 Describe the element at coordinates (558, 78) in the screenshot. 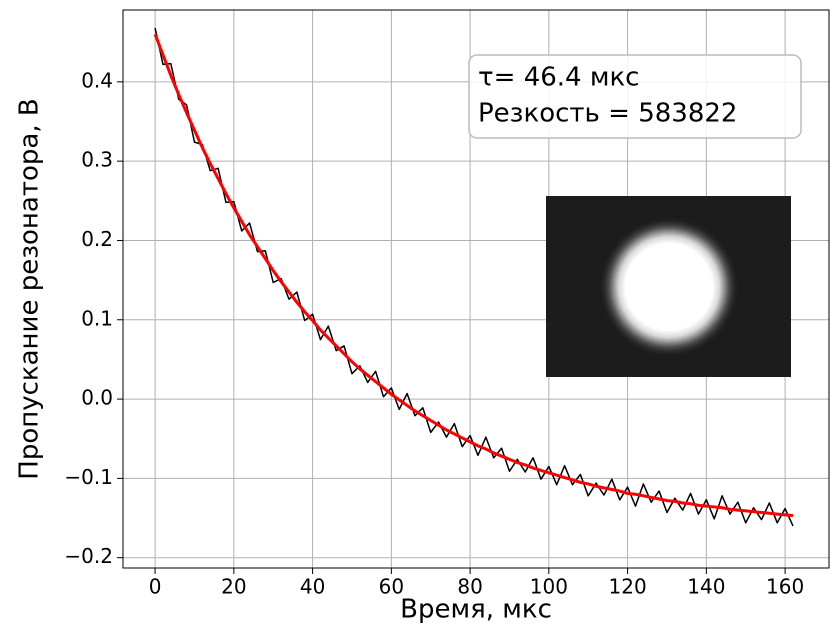

I see `annotation-line: τ= 46.4 мкс` at that location.